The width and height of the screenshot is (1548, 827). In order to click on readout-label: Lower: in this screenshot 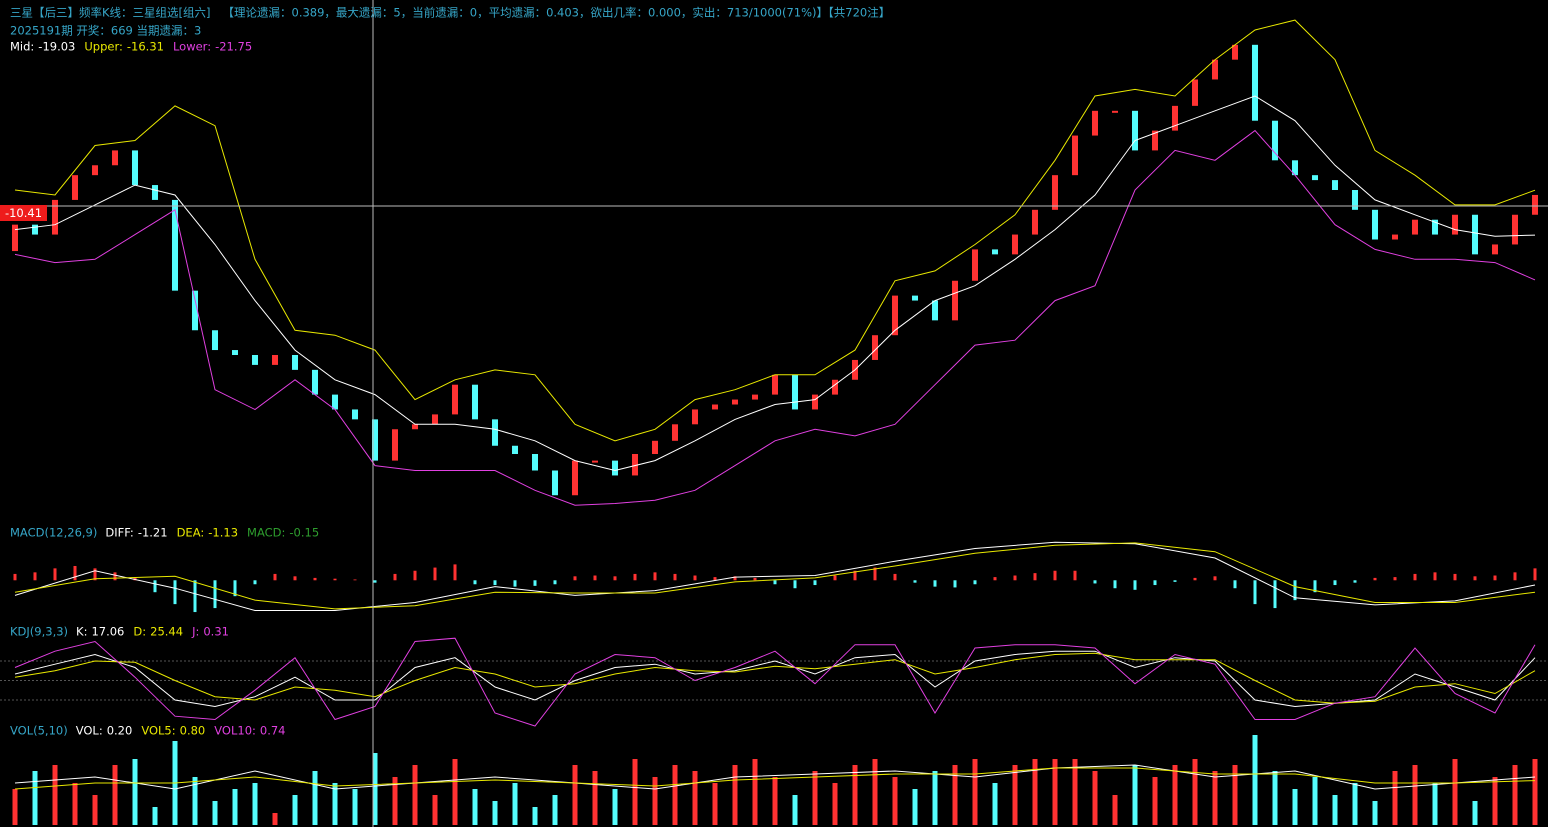, I will do `click(192, 47)`.